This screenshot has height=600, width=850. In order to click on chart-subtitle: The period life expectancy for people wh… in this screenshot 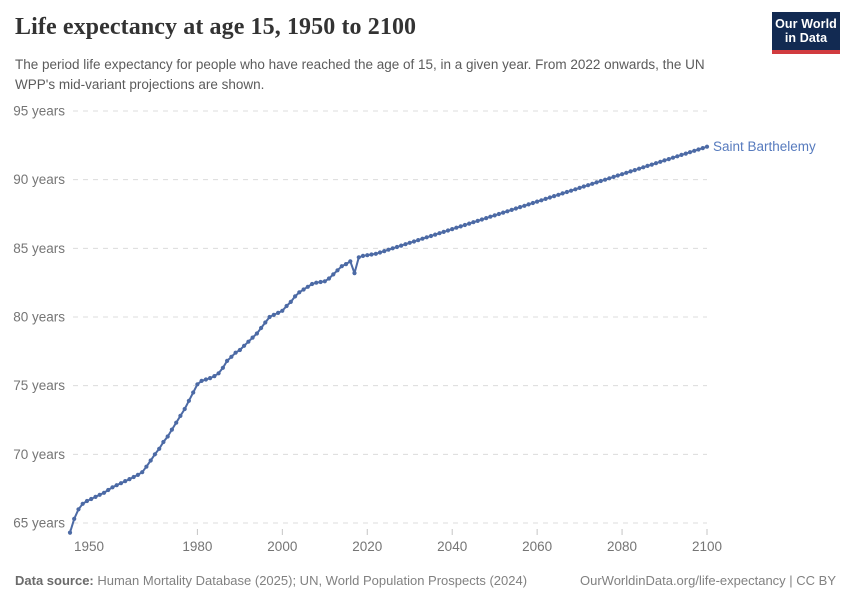, I will do `click(360, 74)`.